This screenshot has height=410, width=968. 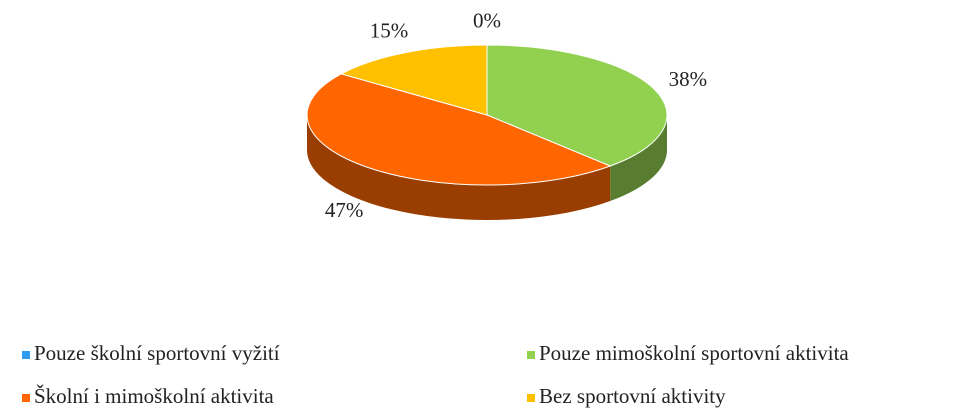 I want to click on legend-label: Bez sportovní aktivity, so click(x=632, y=396).